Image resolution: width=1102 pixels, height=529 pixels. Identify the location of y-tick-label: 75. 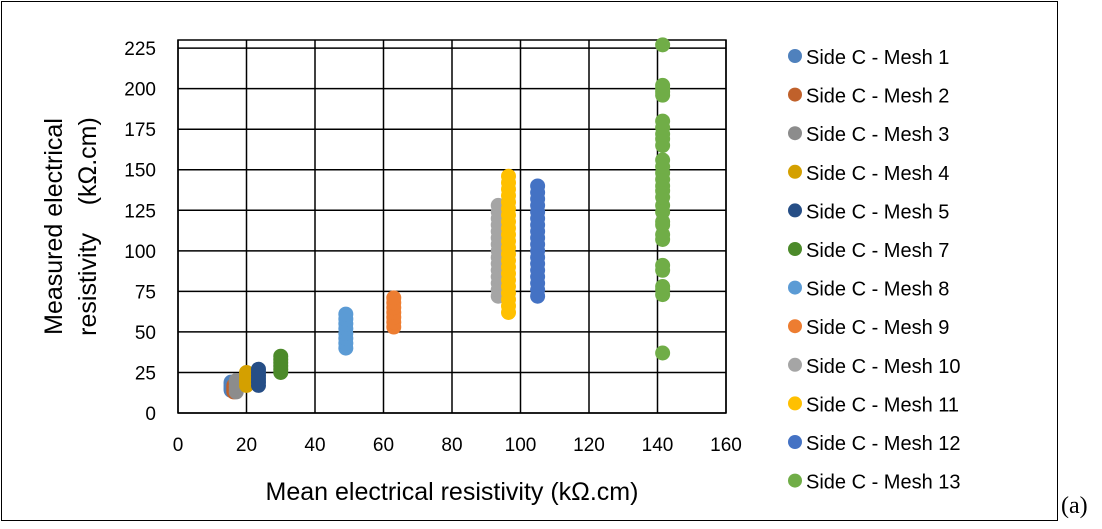
(145, 292).